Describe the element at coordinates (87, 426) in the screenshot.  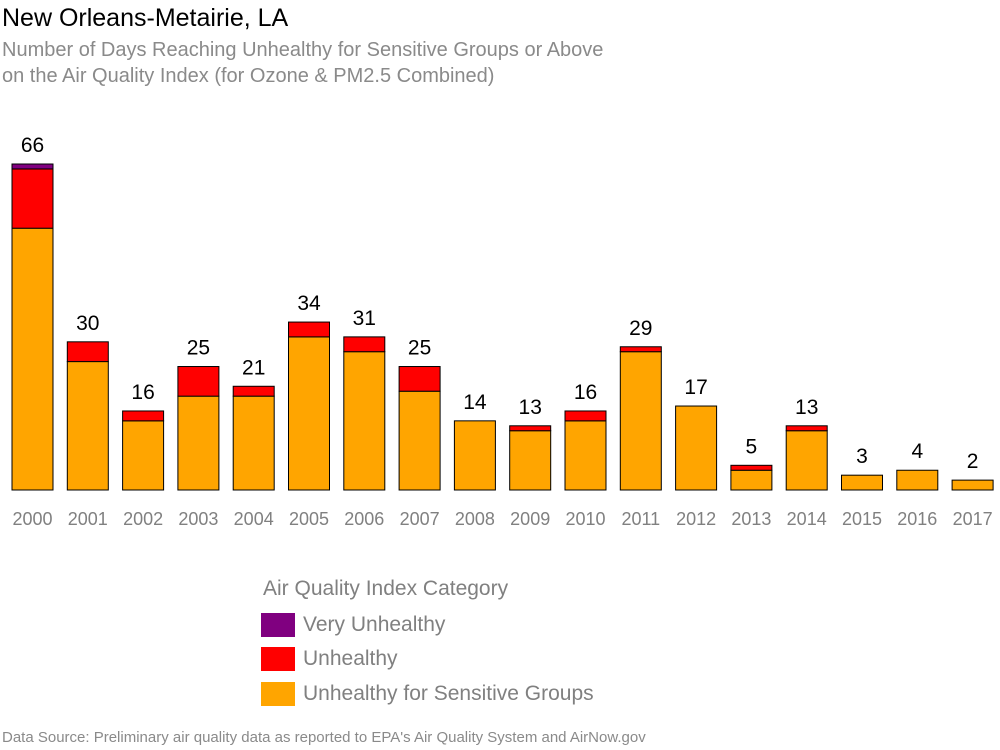
I see `bar-segment-2001-unhealthy-for-sensitive-groups` at that location.